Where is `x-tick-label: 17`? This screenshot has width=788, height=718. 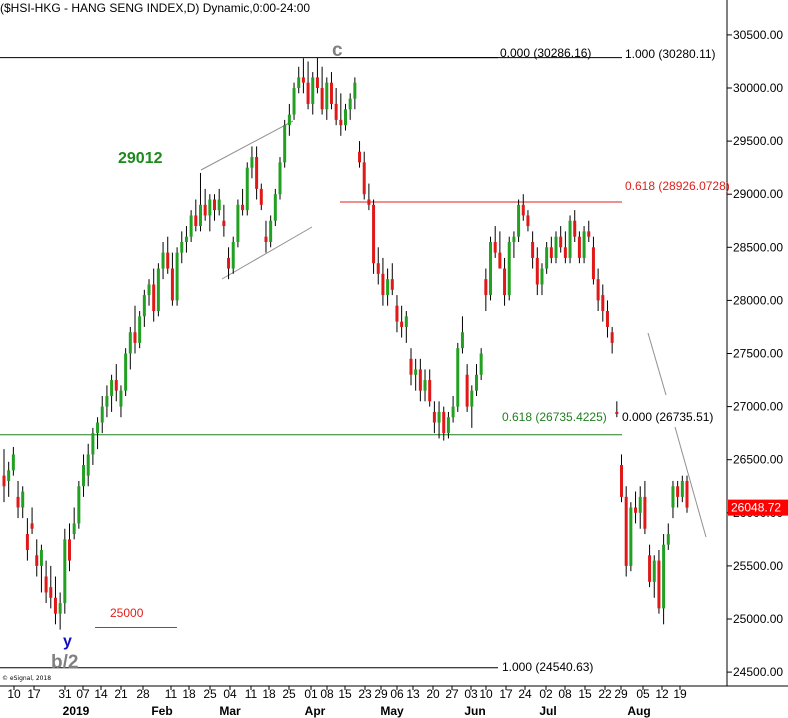 x-tick-label: 17 is located at coordinates (506, 694).